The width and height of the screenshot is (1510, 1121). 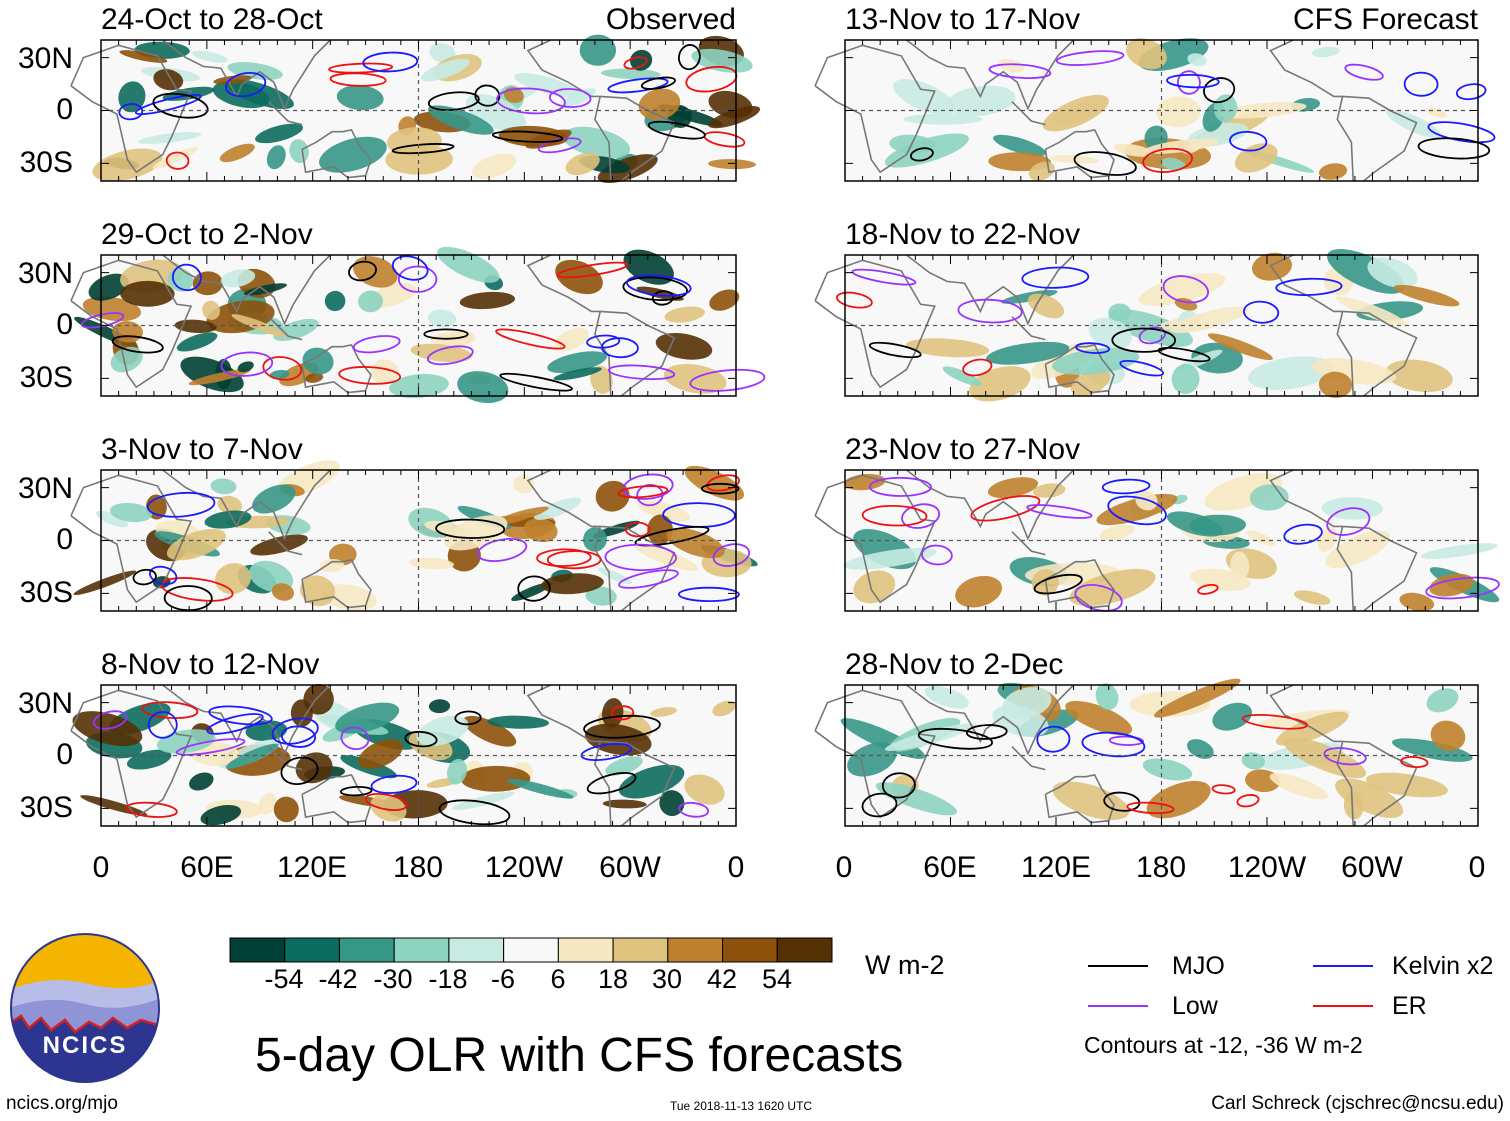 I want to click on legend-label-low: Low, so click(x=1195, y=1006).